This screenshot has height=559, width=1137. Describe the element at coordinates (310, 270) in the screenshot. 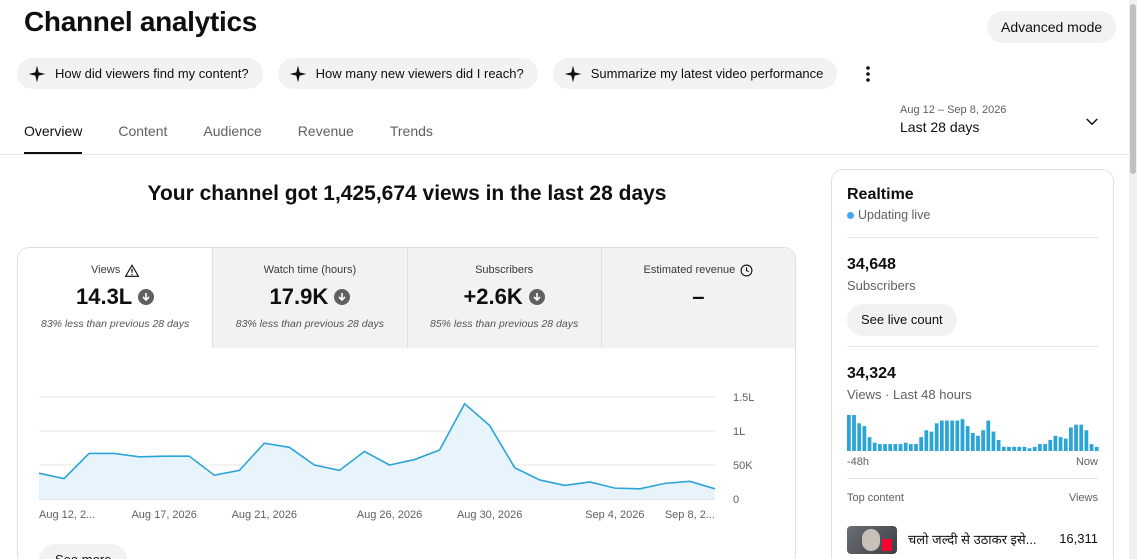

I see `metric-label: Watch time (hours)` at that location.